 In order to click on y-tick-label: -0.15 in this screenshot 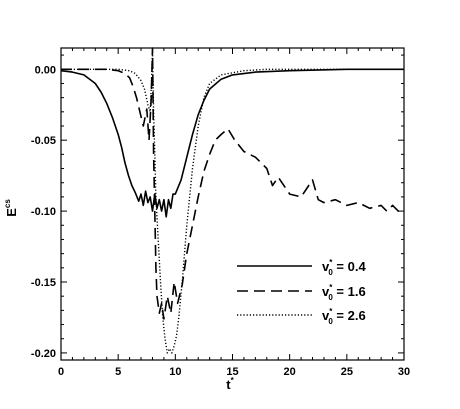, I will do `click(43, 283)`.